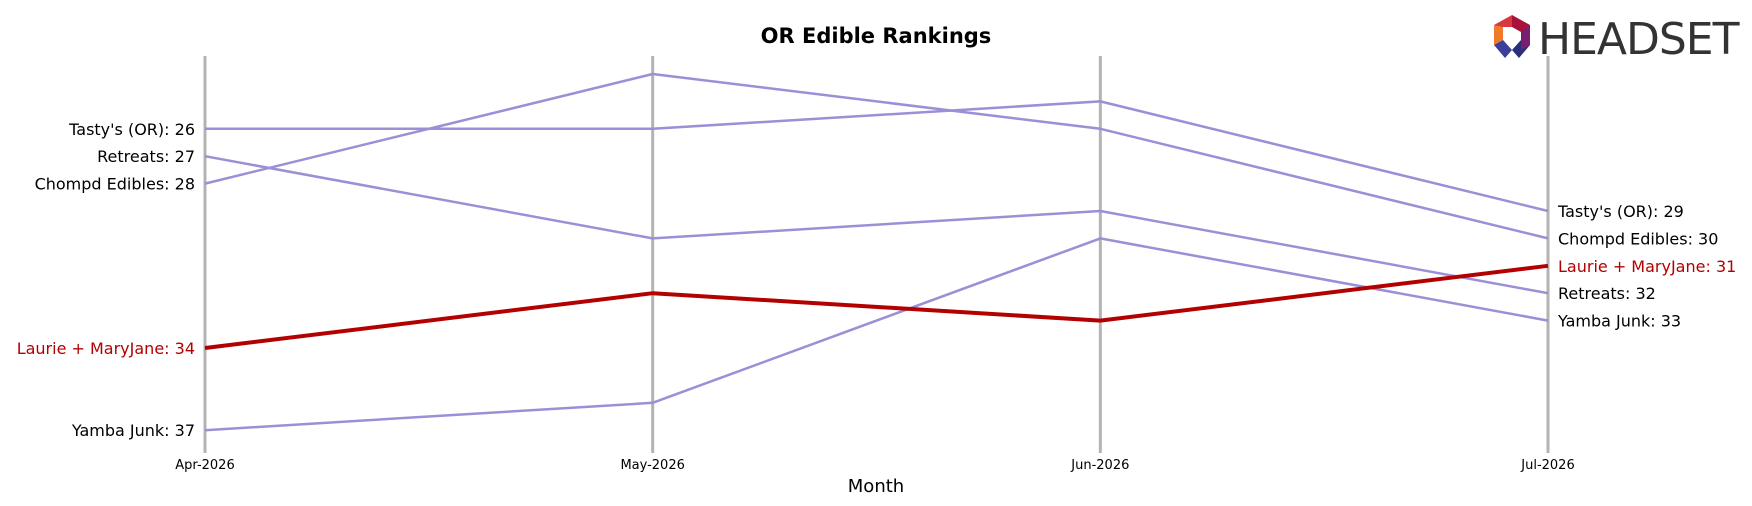 This screenshot has height=506, width=1752. What do you see at coordinates (204, 465) in the screenshot?
I see `x-tick-apr-2026: Apr-2026` at bounding box center [204, 465].